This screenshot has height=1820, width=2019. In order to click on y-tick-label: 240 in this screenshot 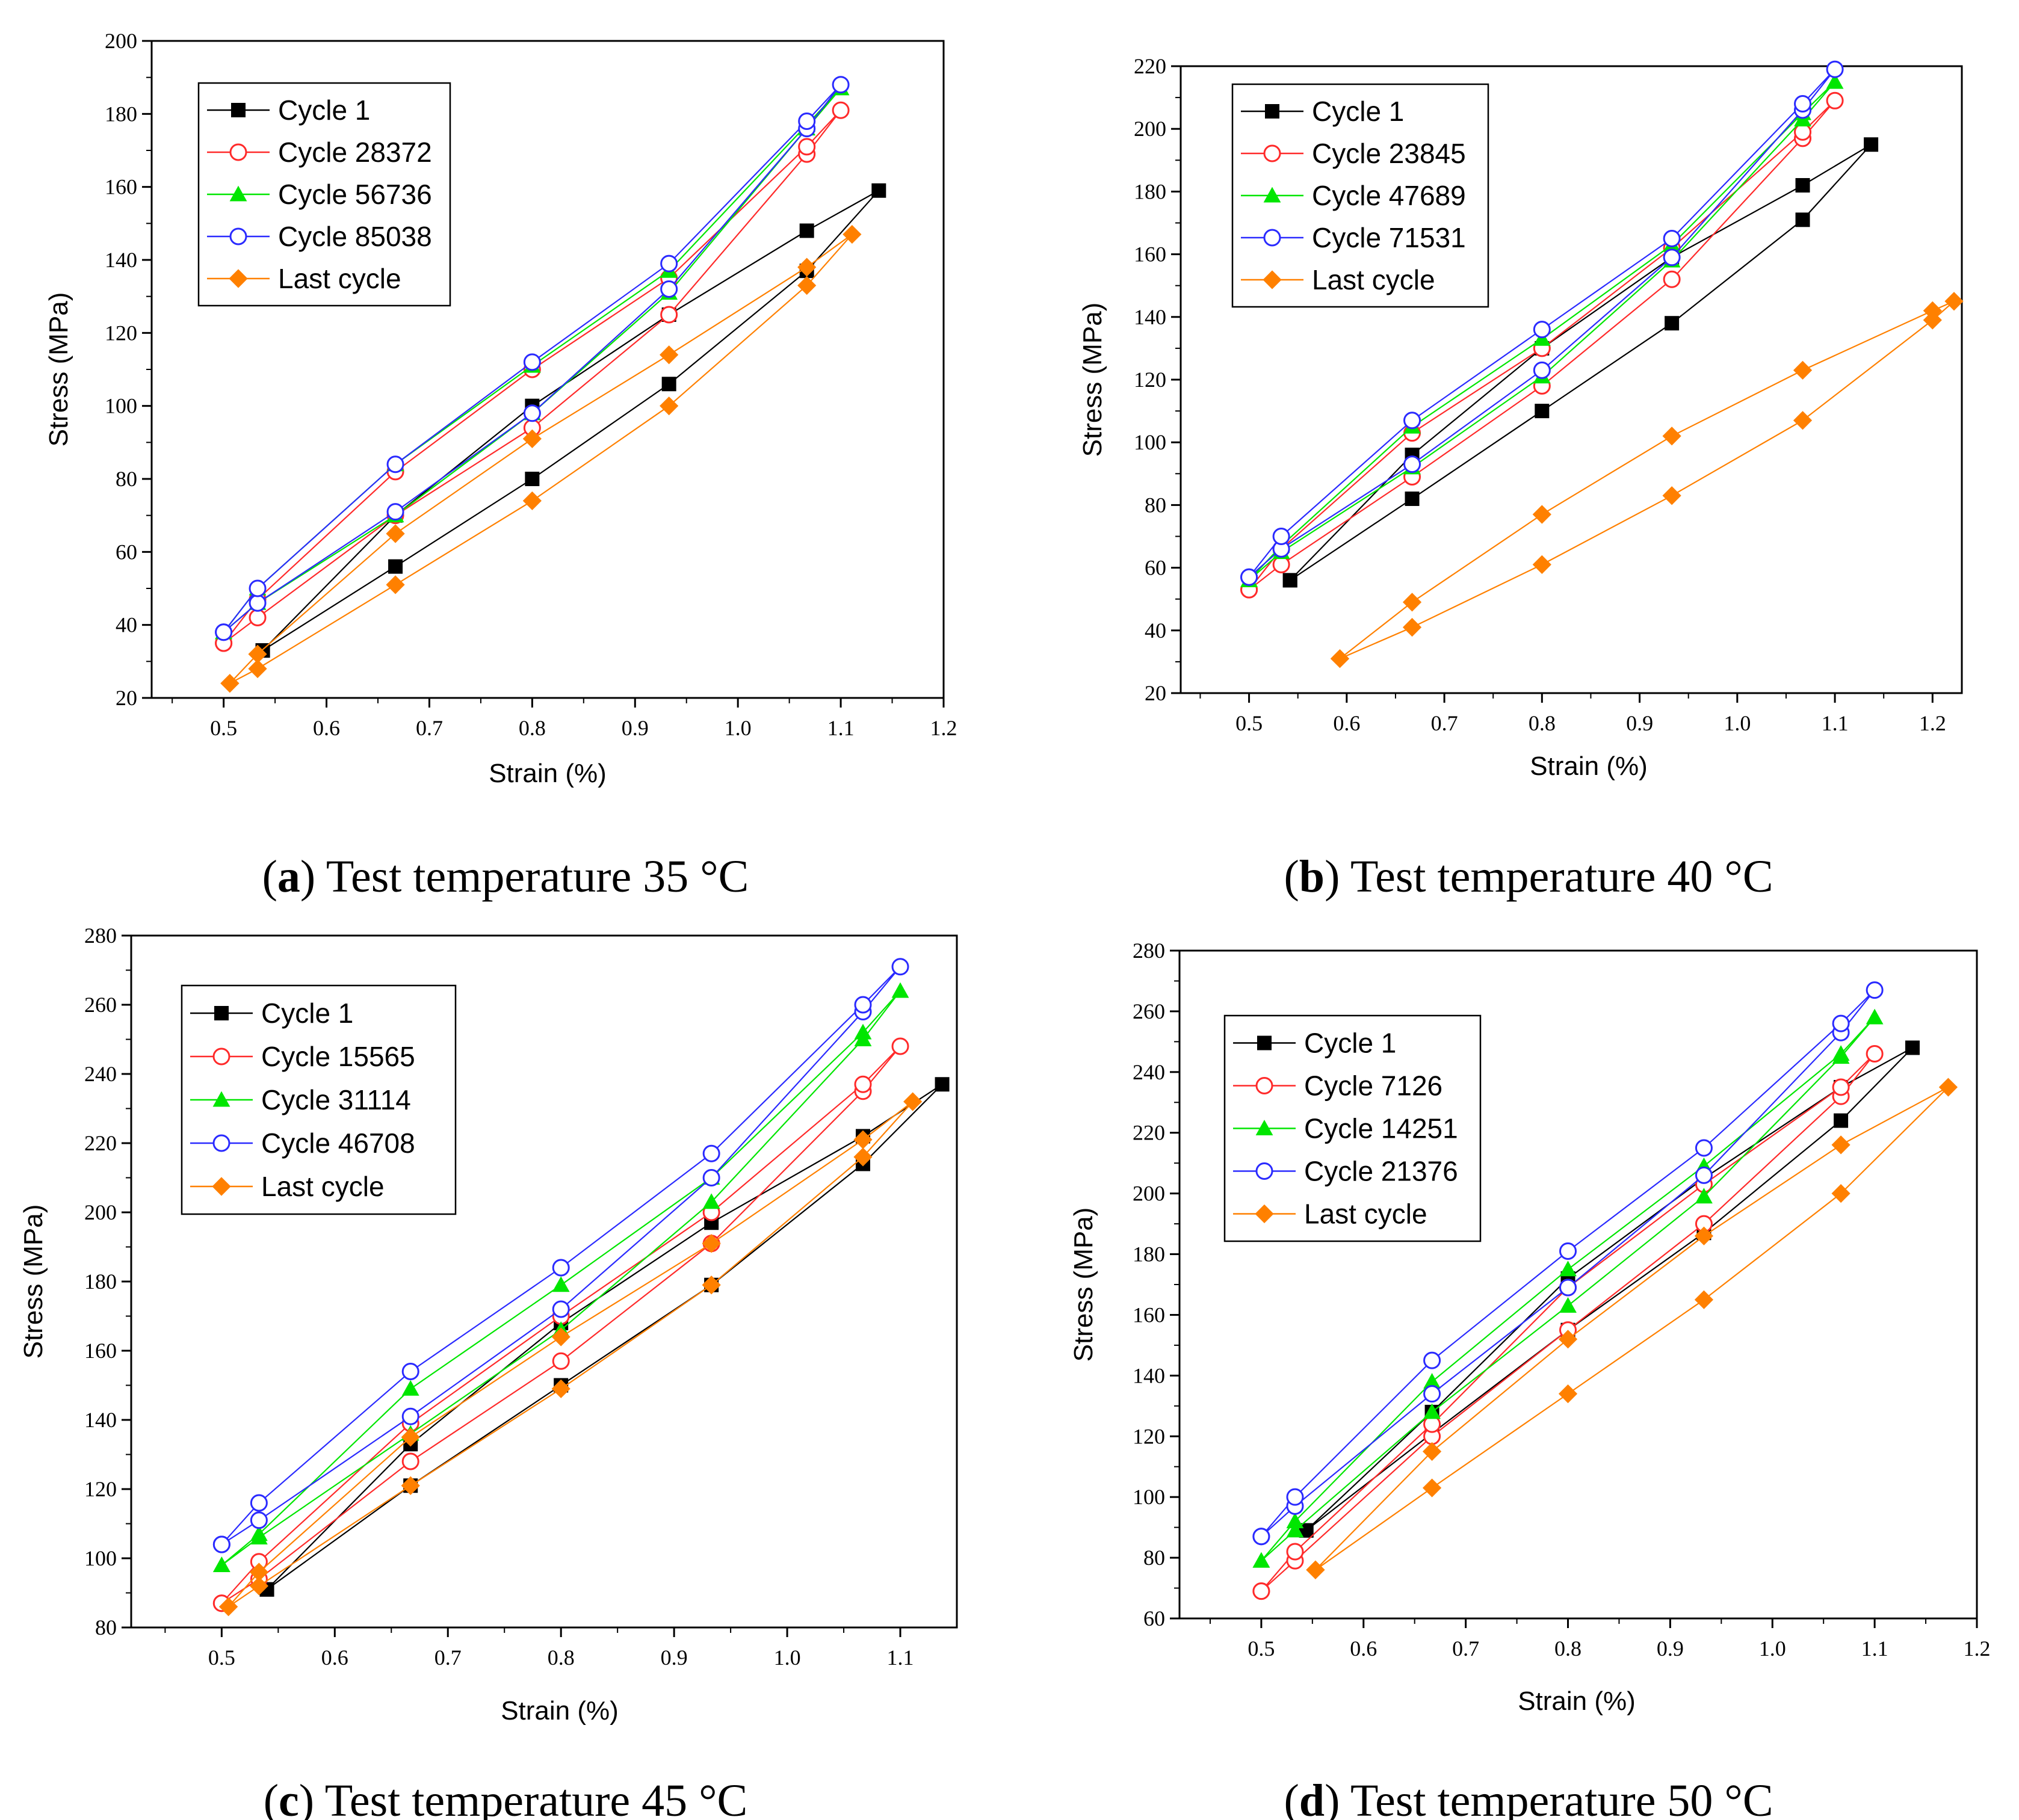, I will do `click(100, 1074)`.